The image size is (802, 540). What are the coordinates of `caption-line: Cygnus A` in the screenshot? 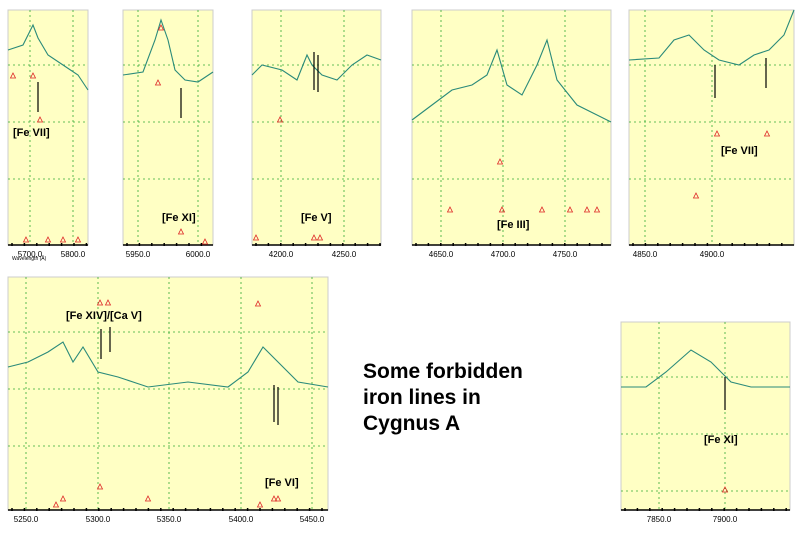 It's located at (411, 423).